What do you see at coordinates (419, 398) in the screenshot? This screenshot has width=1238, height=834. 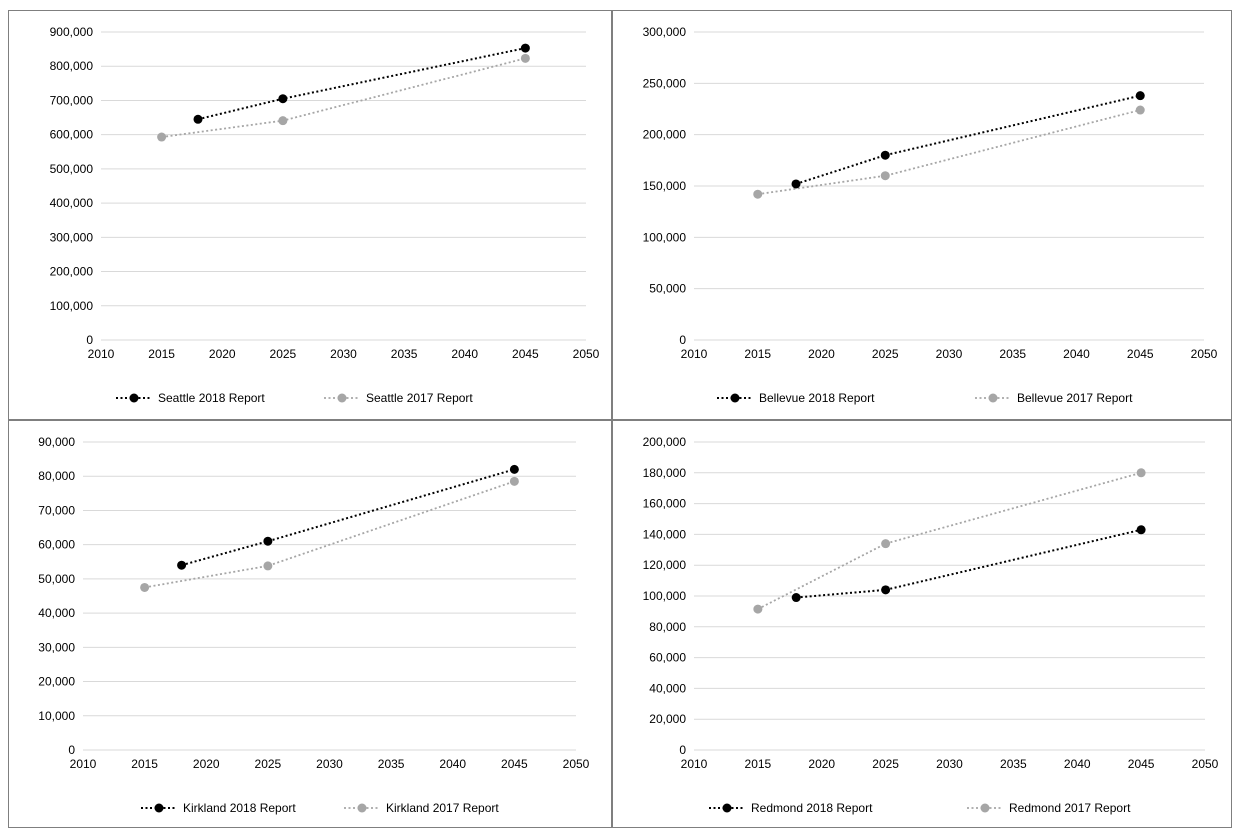 I see `legend-label-seattle-2017-report: Seattle 2017 Report` at bounding box center [419, 398].